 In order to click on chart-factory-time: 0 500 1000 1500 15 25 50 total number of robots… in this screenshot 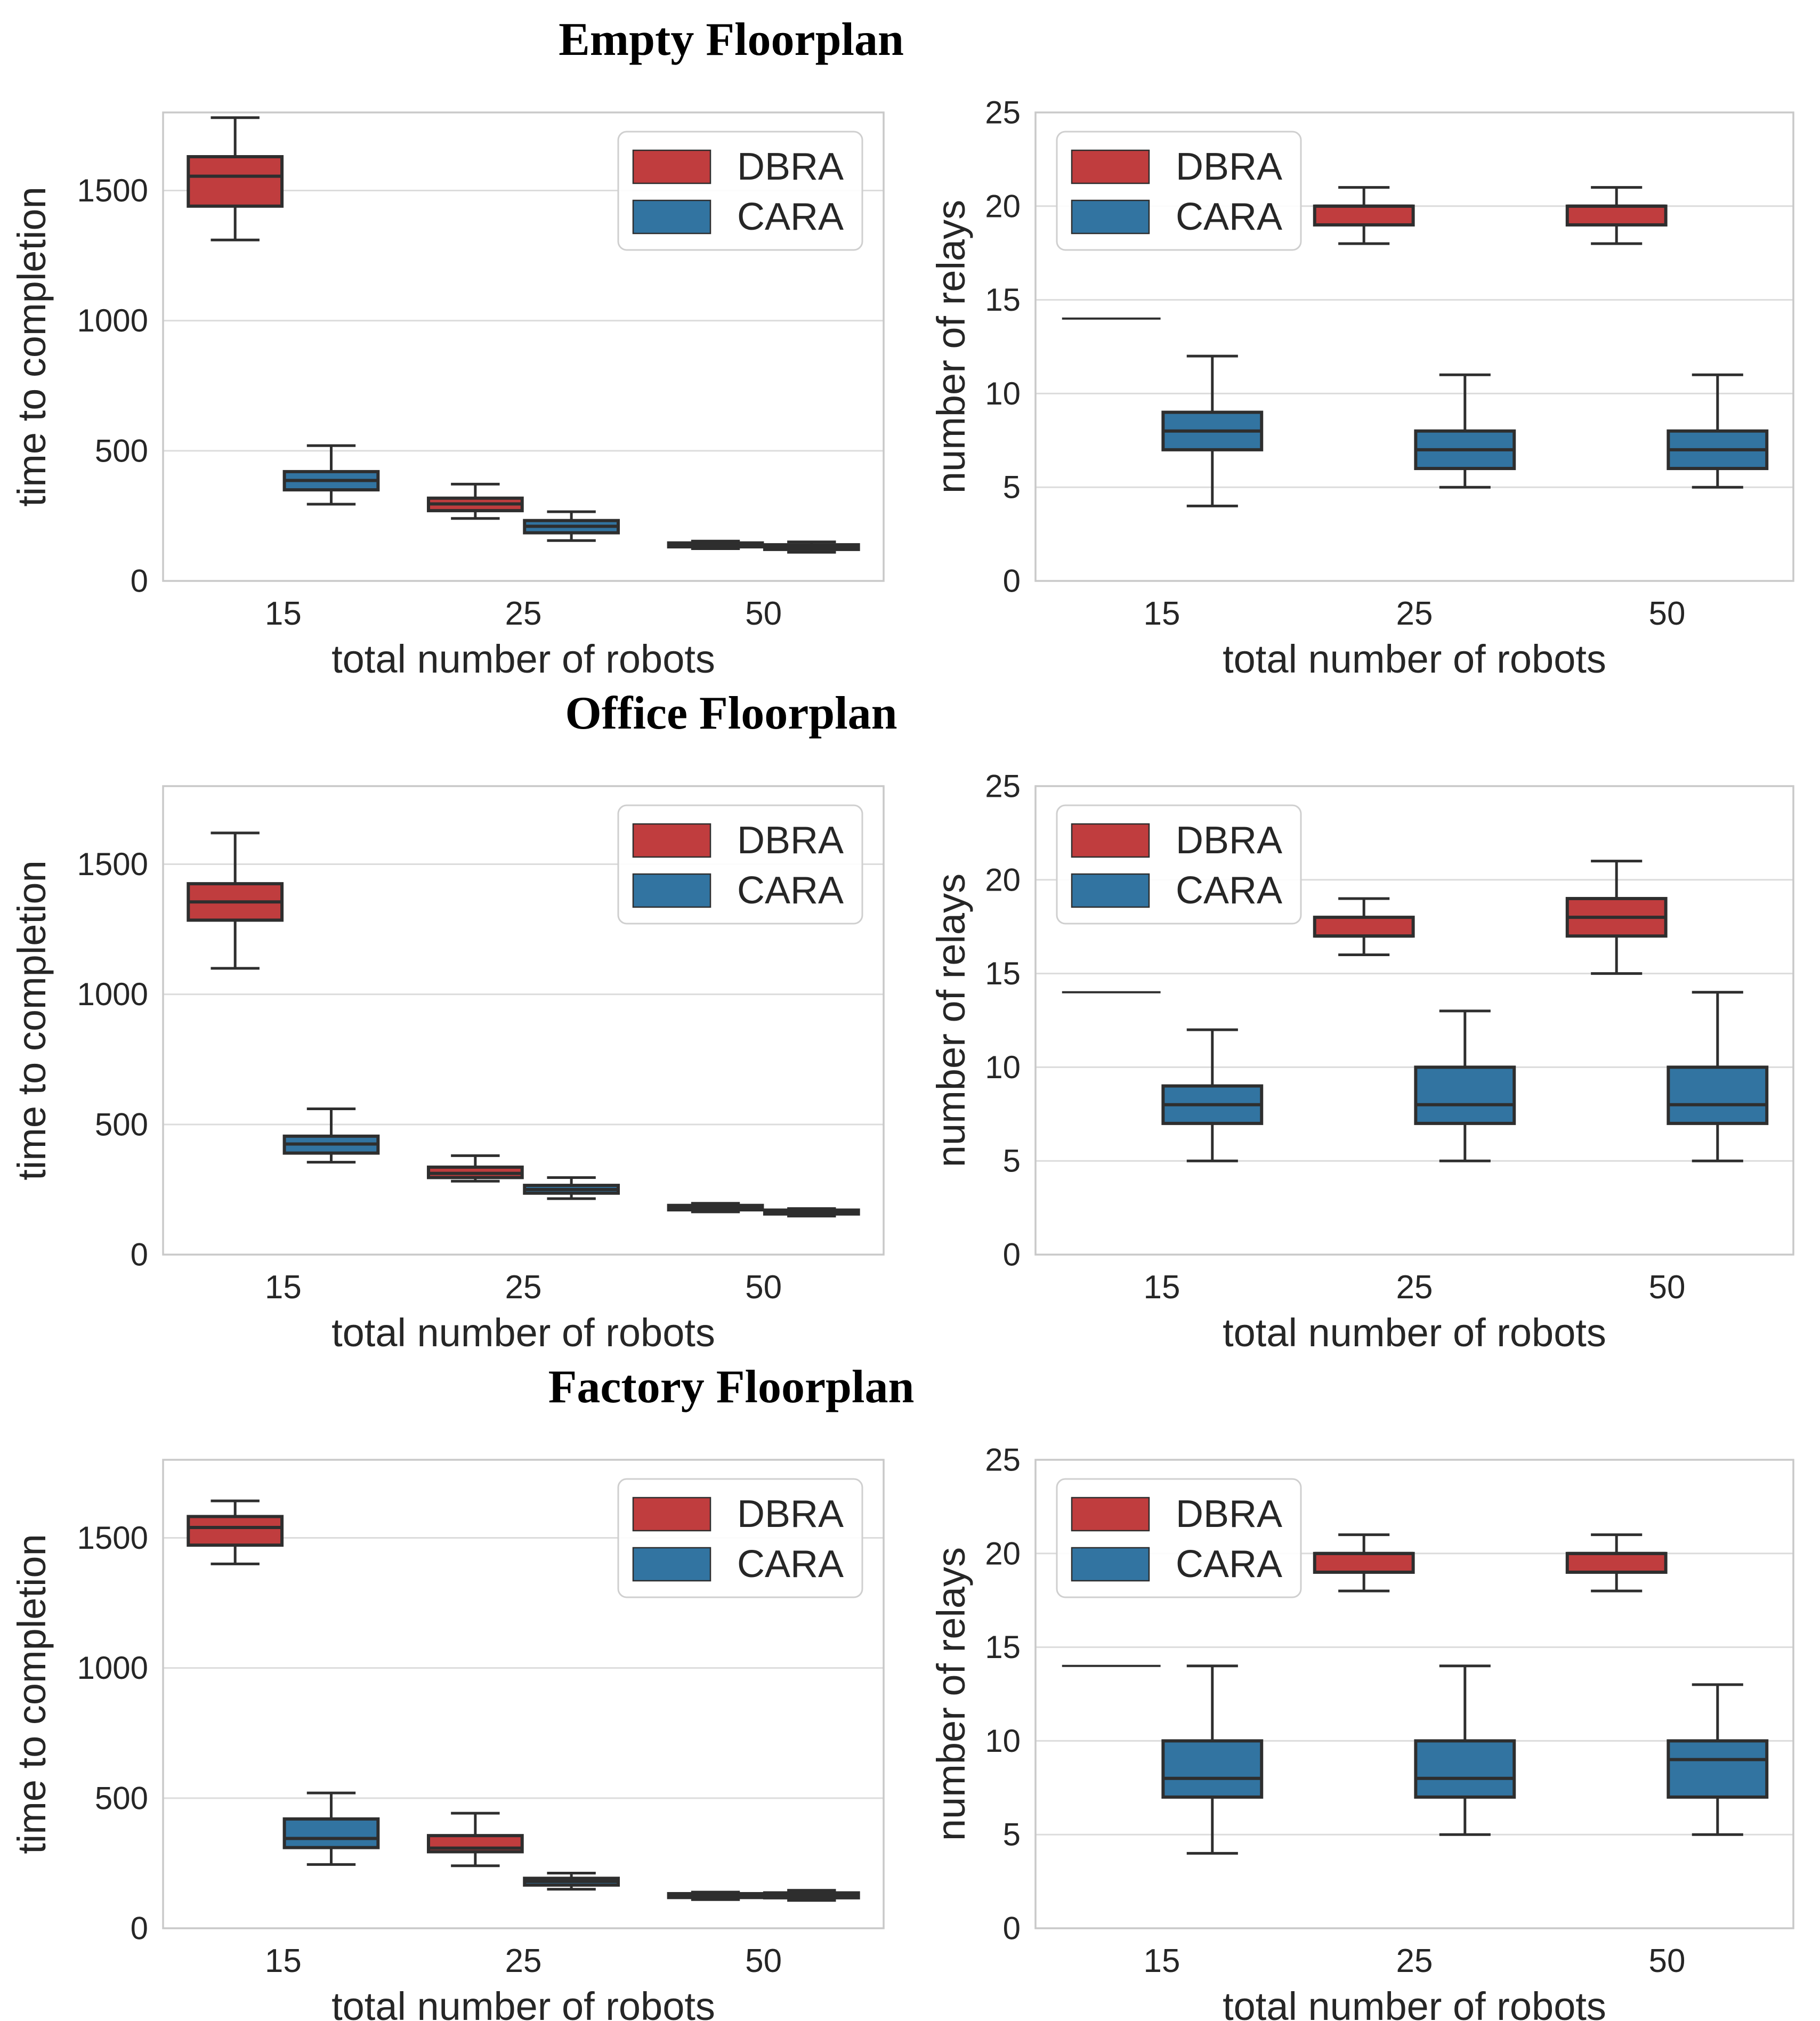, I will do `click(448, 1740)`.